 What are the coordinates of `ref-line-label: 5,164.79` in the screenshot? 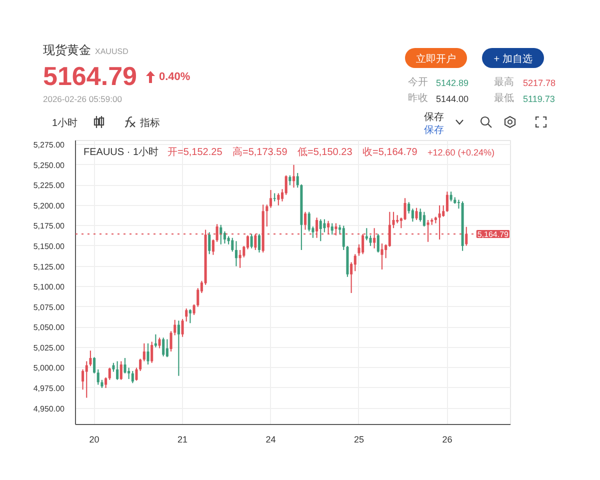 It's located at (493, 234).